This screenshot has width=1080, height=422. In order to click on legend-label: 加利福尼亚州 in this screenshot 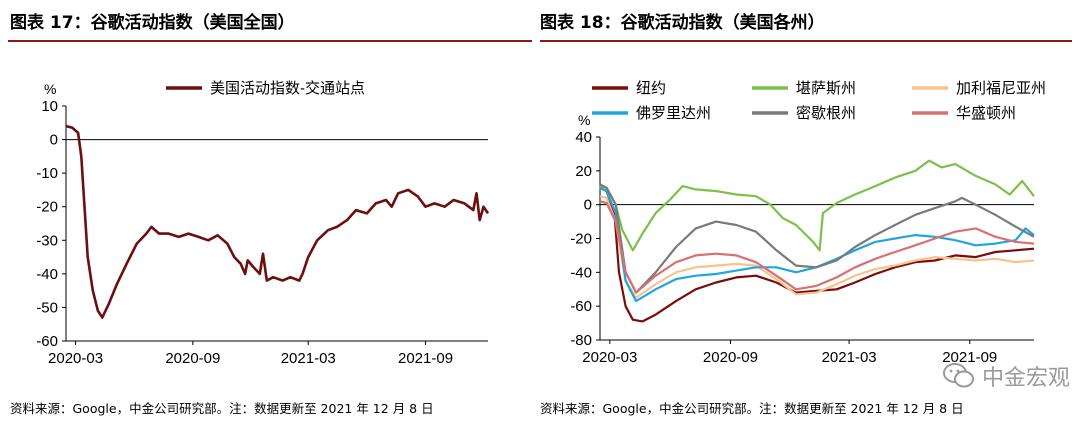, I will do `click(1001, 88)`.